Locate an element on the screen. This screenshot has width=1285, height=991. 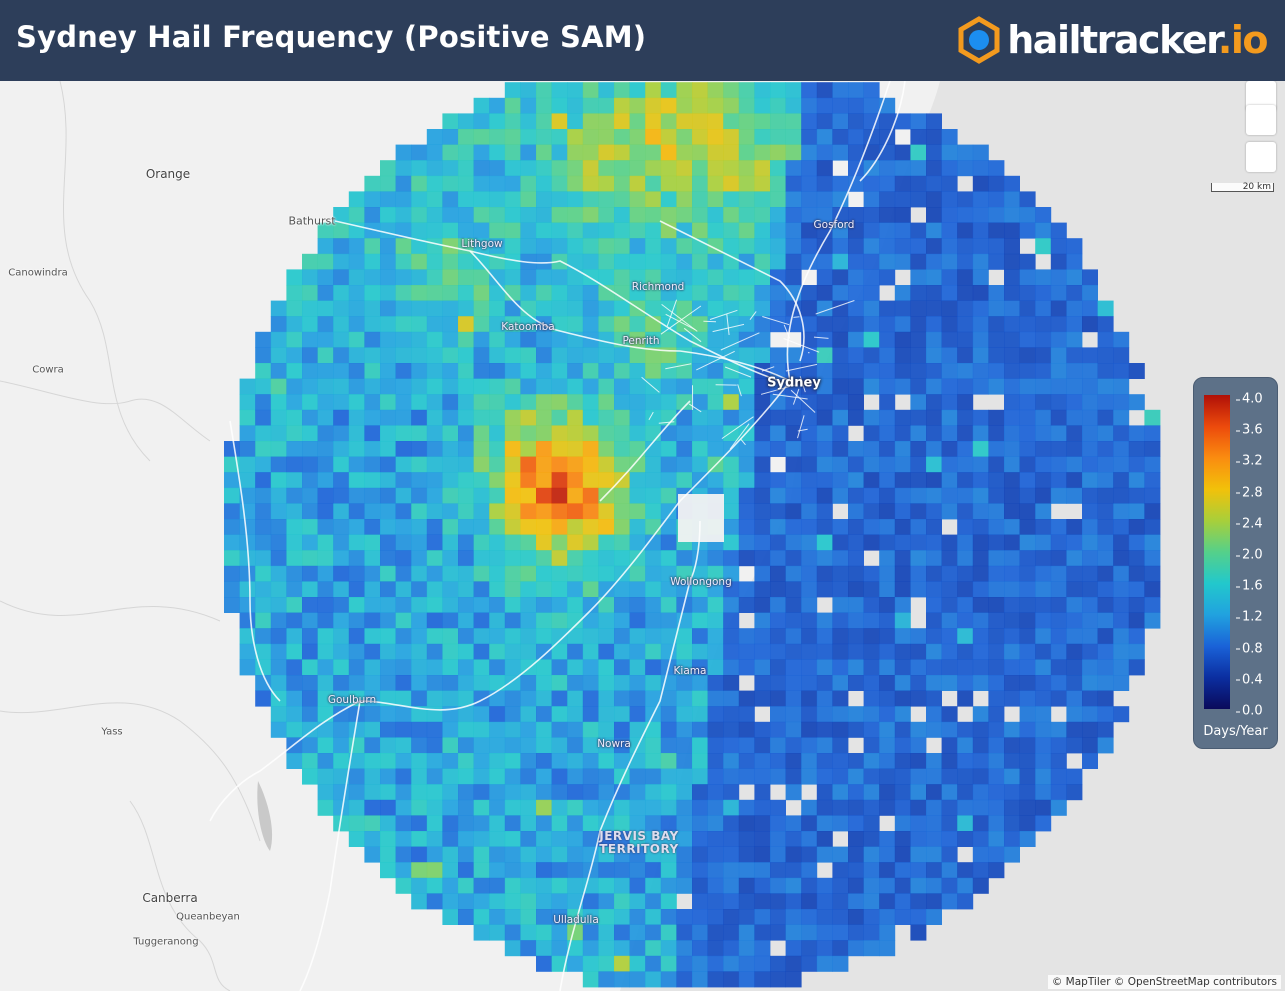
map-attribution: © MapTiler © OpenStreetMap contributors is located at coordinates (1164, 982).